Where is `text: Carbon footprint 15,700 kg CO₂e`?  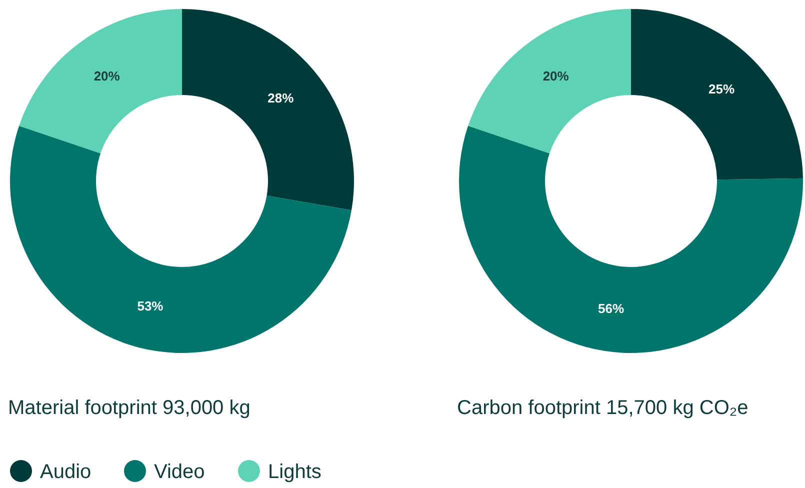 text: Carbon footprint 15,700 kg CO₂e is located at coordinates (602, 408).